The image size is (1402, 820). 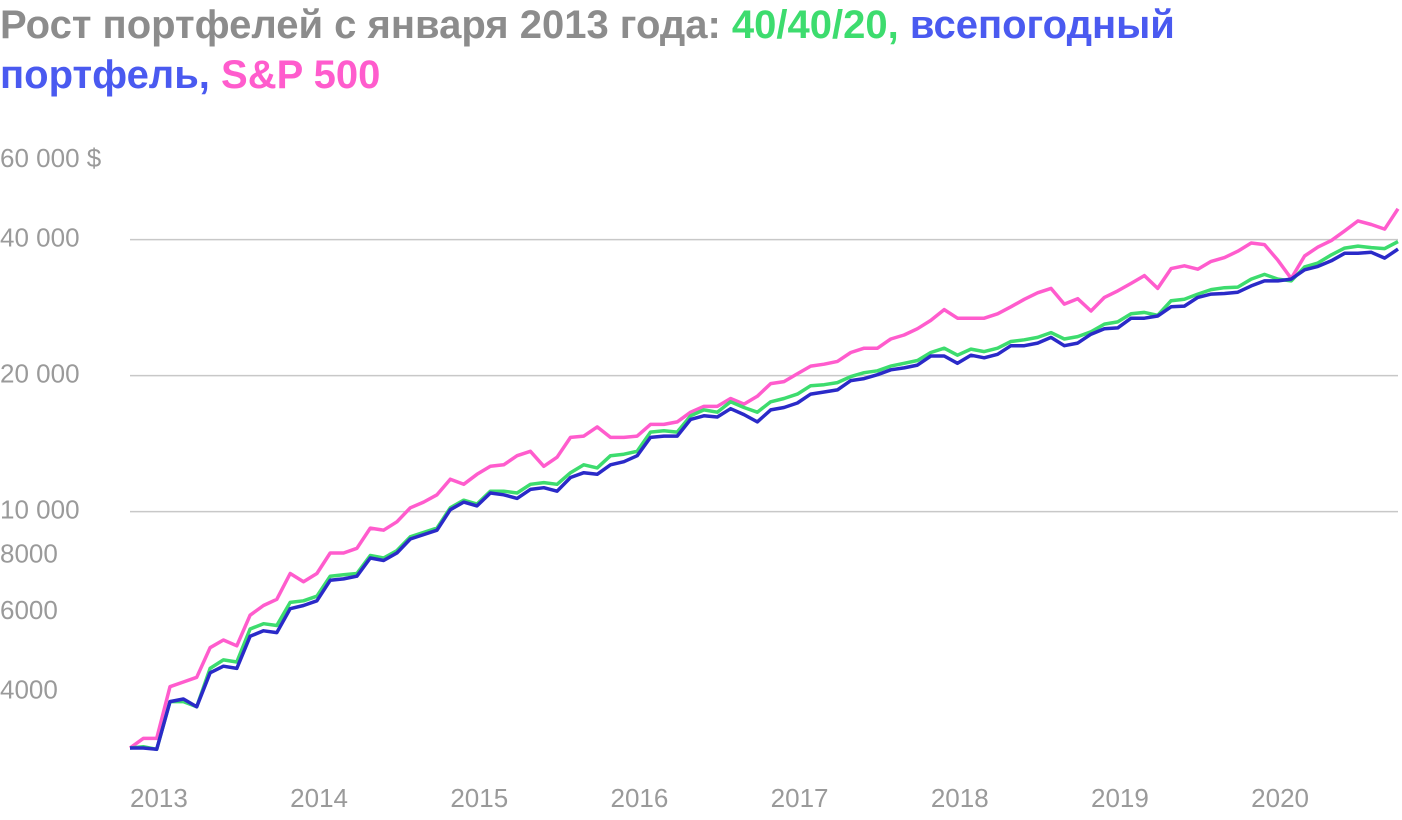 I want to click on x-tick-label: 2017, so click(x=800, y=798).